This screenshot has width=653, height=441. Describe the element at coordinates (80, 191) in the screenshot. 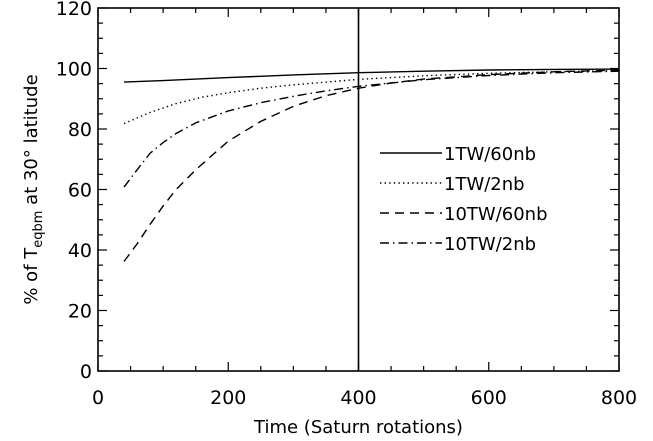

I see `y-tick-label: 60` at that location.